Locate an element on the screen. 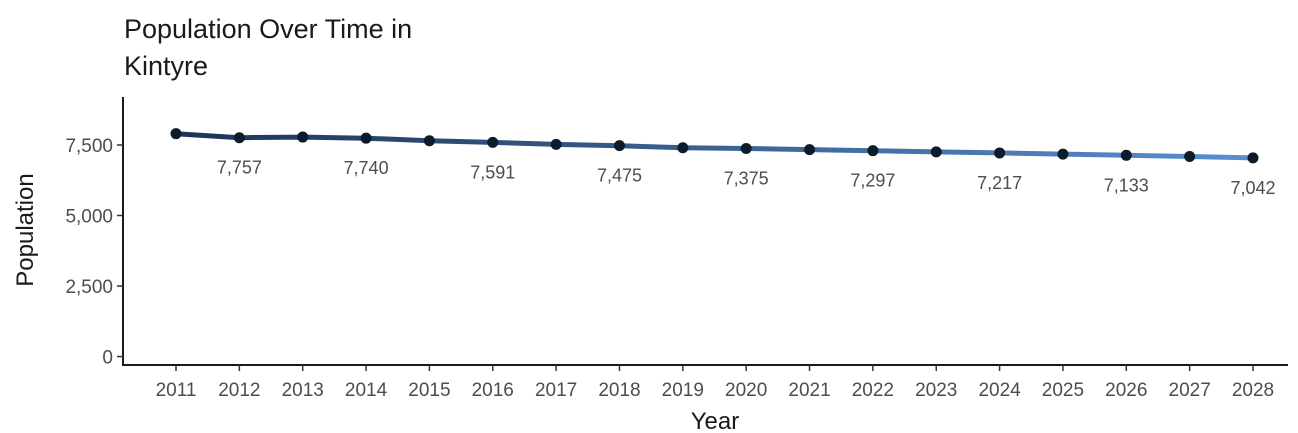 This screenshot has height=433, width=1298. chart-title-line1: Population Over Time in is located at coordinates (268, 29).